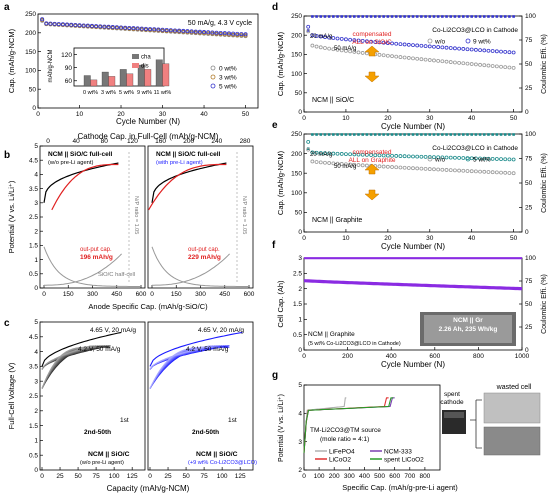  What do you see at coordinates (33, 274) in the screenshot?
I see `panel-b-y-tick-label: 0.5` at bounding box center [33, 274].